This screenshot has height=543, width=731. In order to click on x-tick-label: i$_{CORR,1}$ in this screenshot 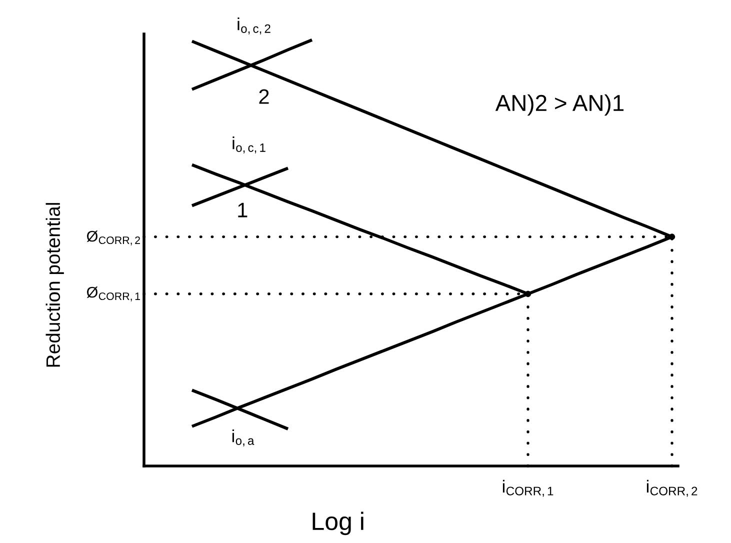, I will do `click(528, 488)`.